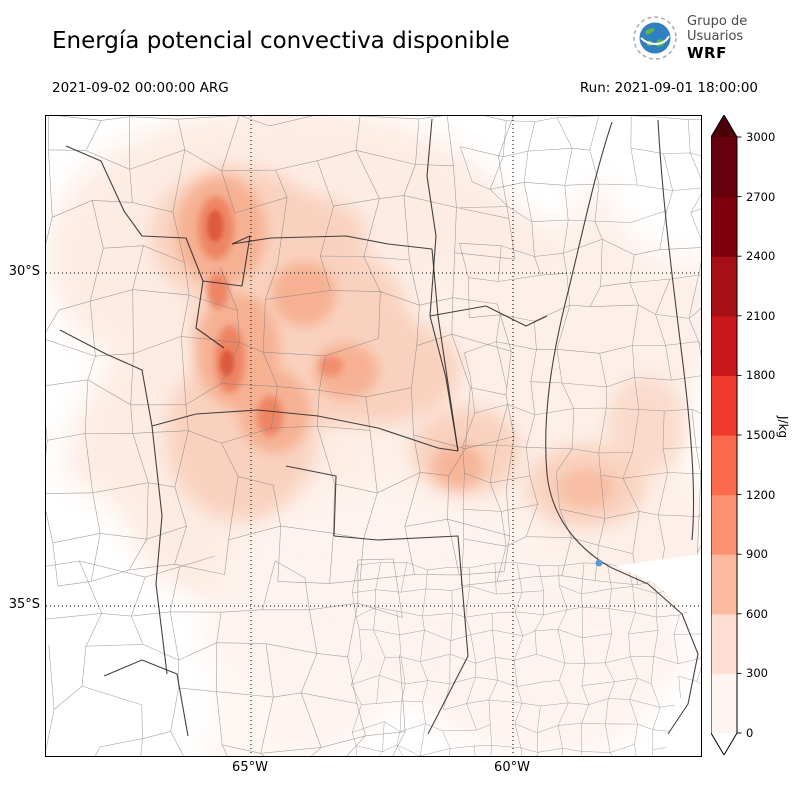 This screenshot has height=800, width=800. What do you see at coordinates (24, 271) in the screenshot?
I see `lat-label-30s: 30°S` at bounding box center [24, 271].